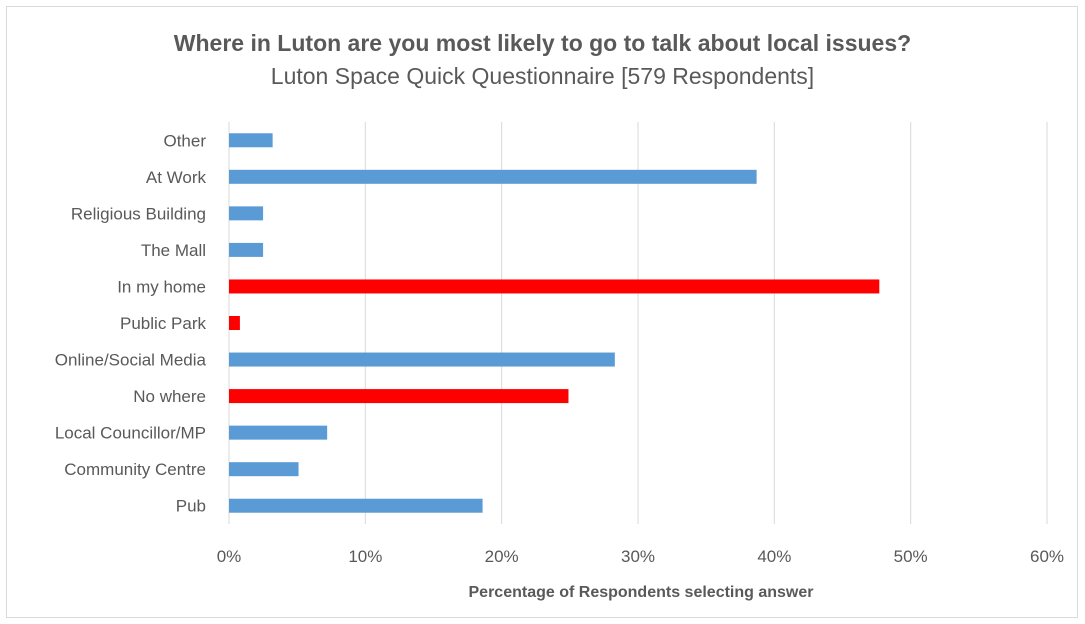 The height and width of the screenshot is (624, 1085). I want to click on x-tick-label: 40%, so click(774, 556).